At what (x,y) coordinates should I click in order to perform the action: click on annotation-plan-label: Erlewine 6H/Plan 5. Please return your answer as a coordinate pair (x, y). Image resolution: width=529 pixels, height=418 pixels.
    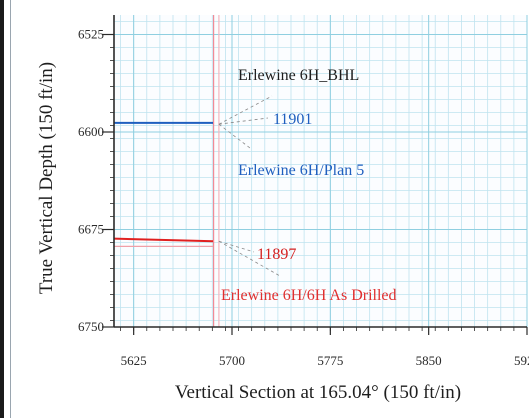
    Looking at the image, I should click on (301, 170).